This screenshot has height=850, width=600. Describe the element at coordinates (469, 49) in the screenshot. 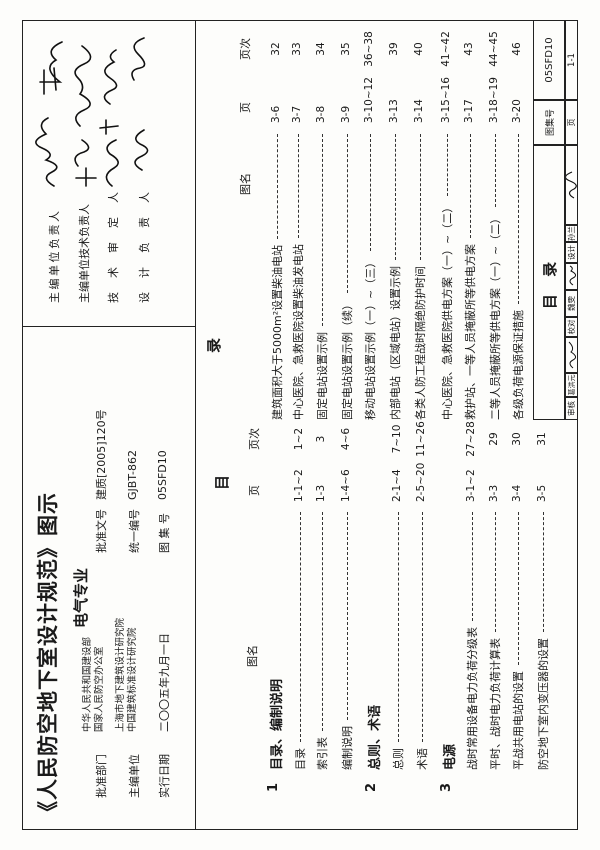

I see `entry-sequence: 43` at that location.